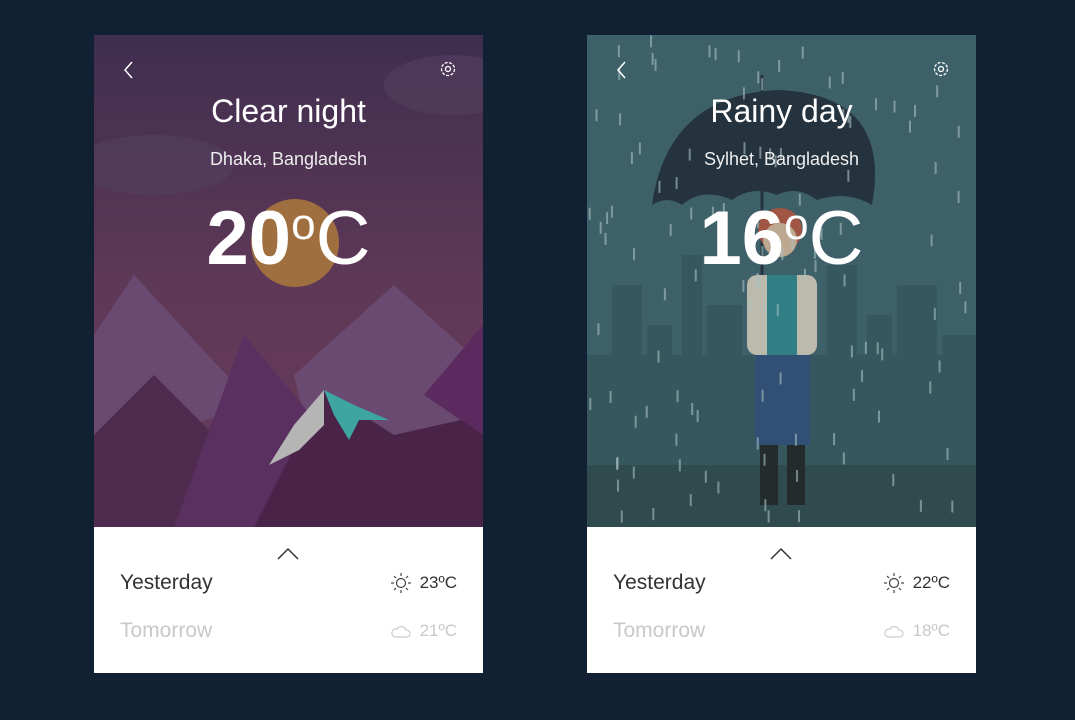  I want to click on temp-value: 20, so click(249, 238).